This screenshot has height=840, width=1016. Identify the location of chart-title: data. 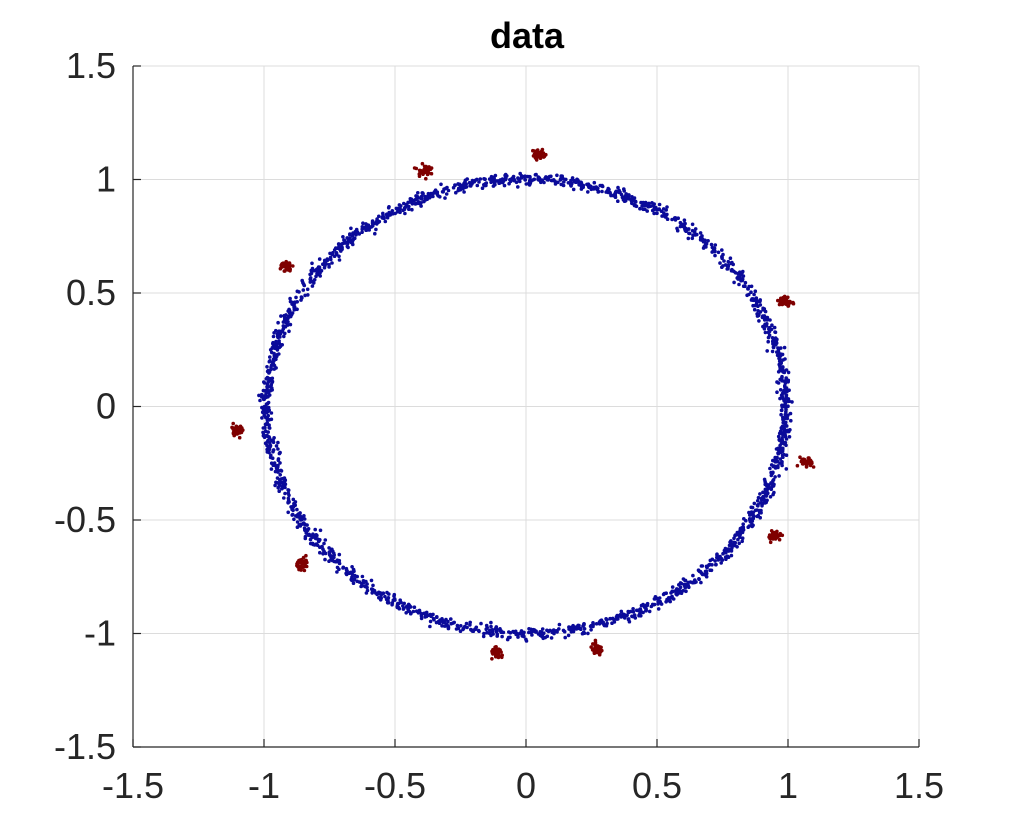
(527, 35).